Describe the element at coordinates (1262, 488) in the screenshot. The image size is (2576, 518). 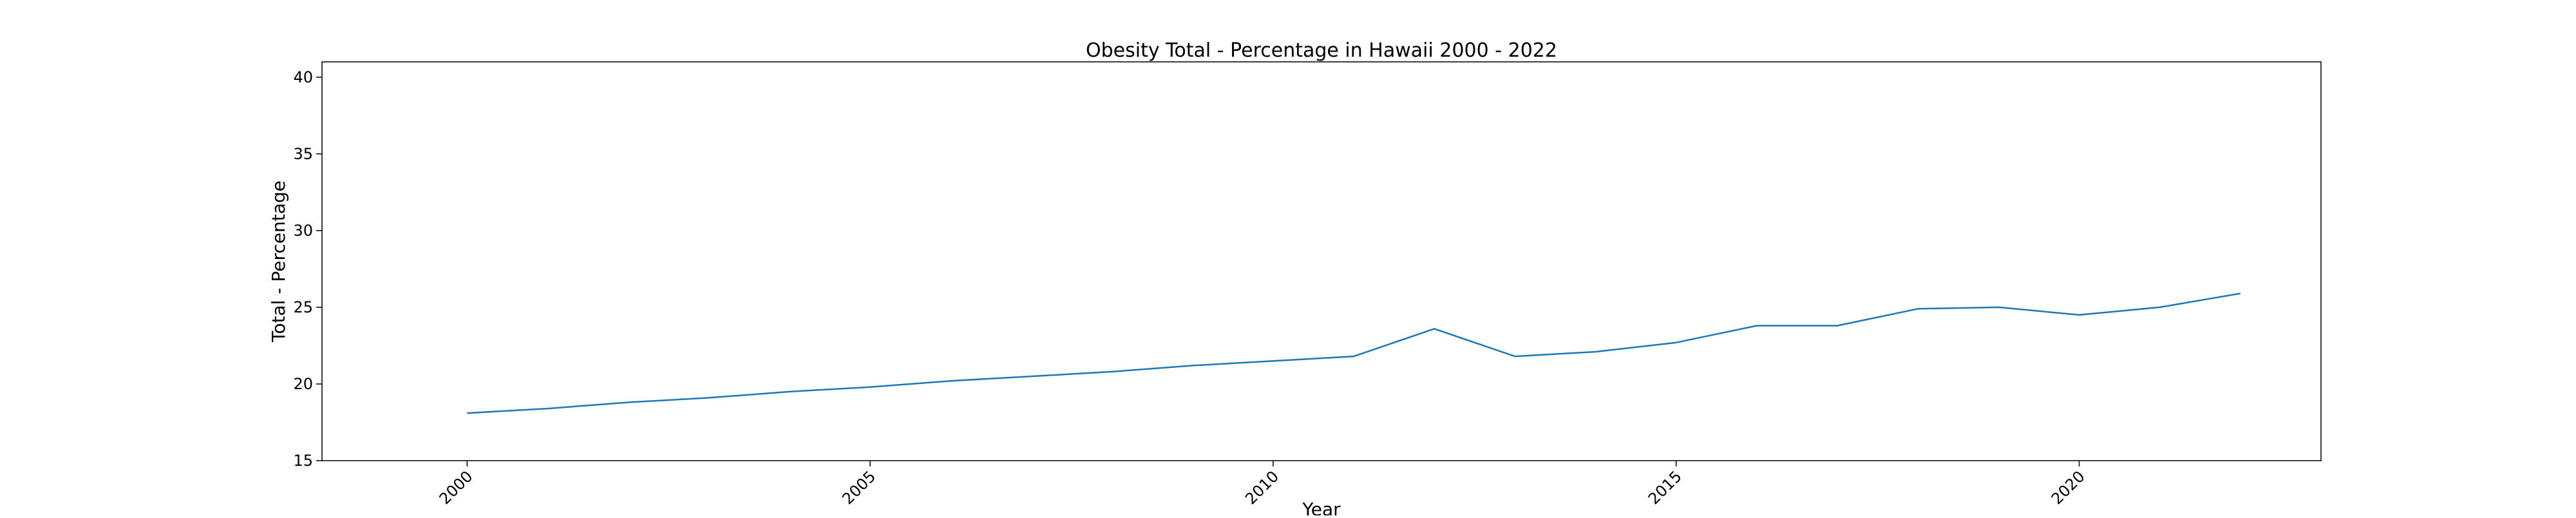
I see `x-tick-label: 2010` at that location.